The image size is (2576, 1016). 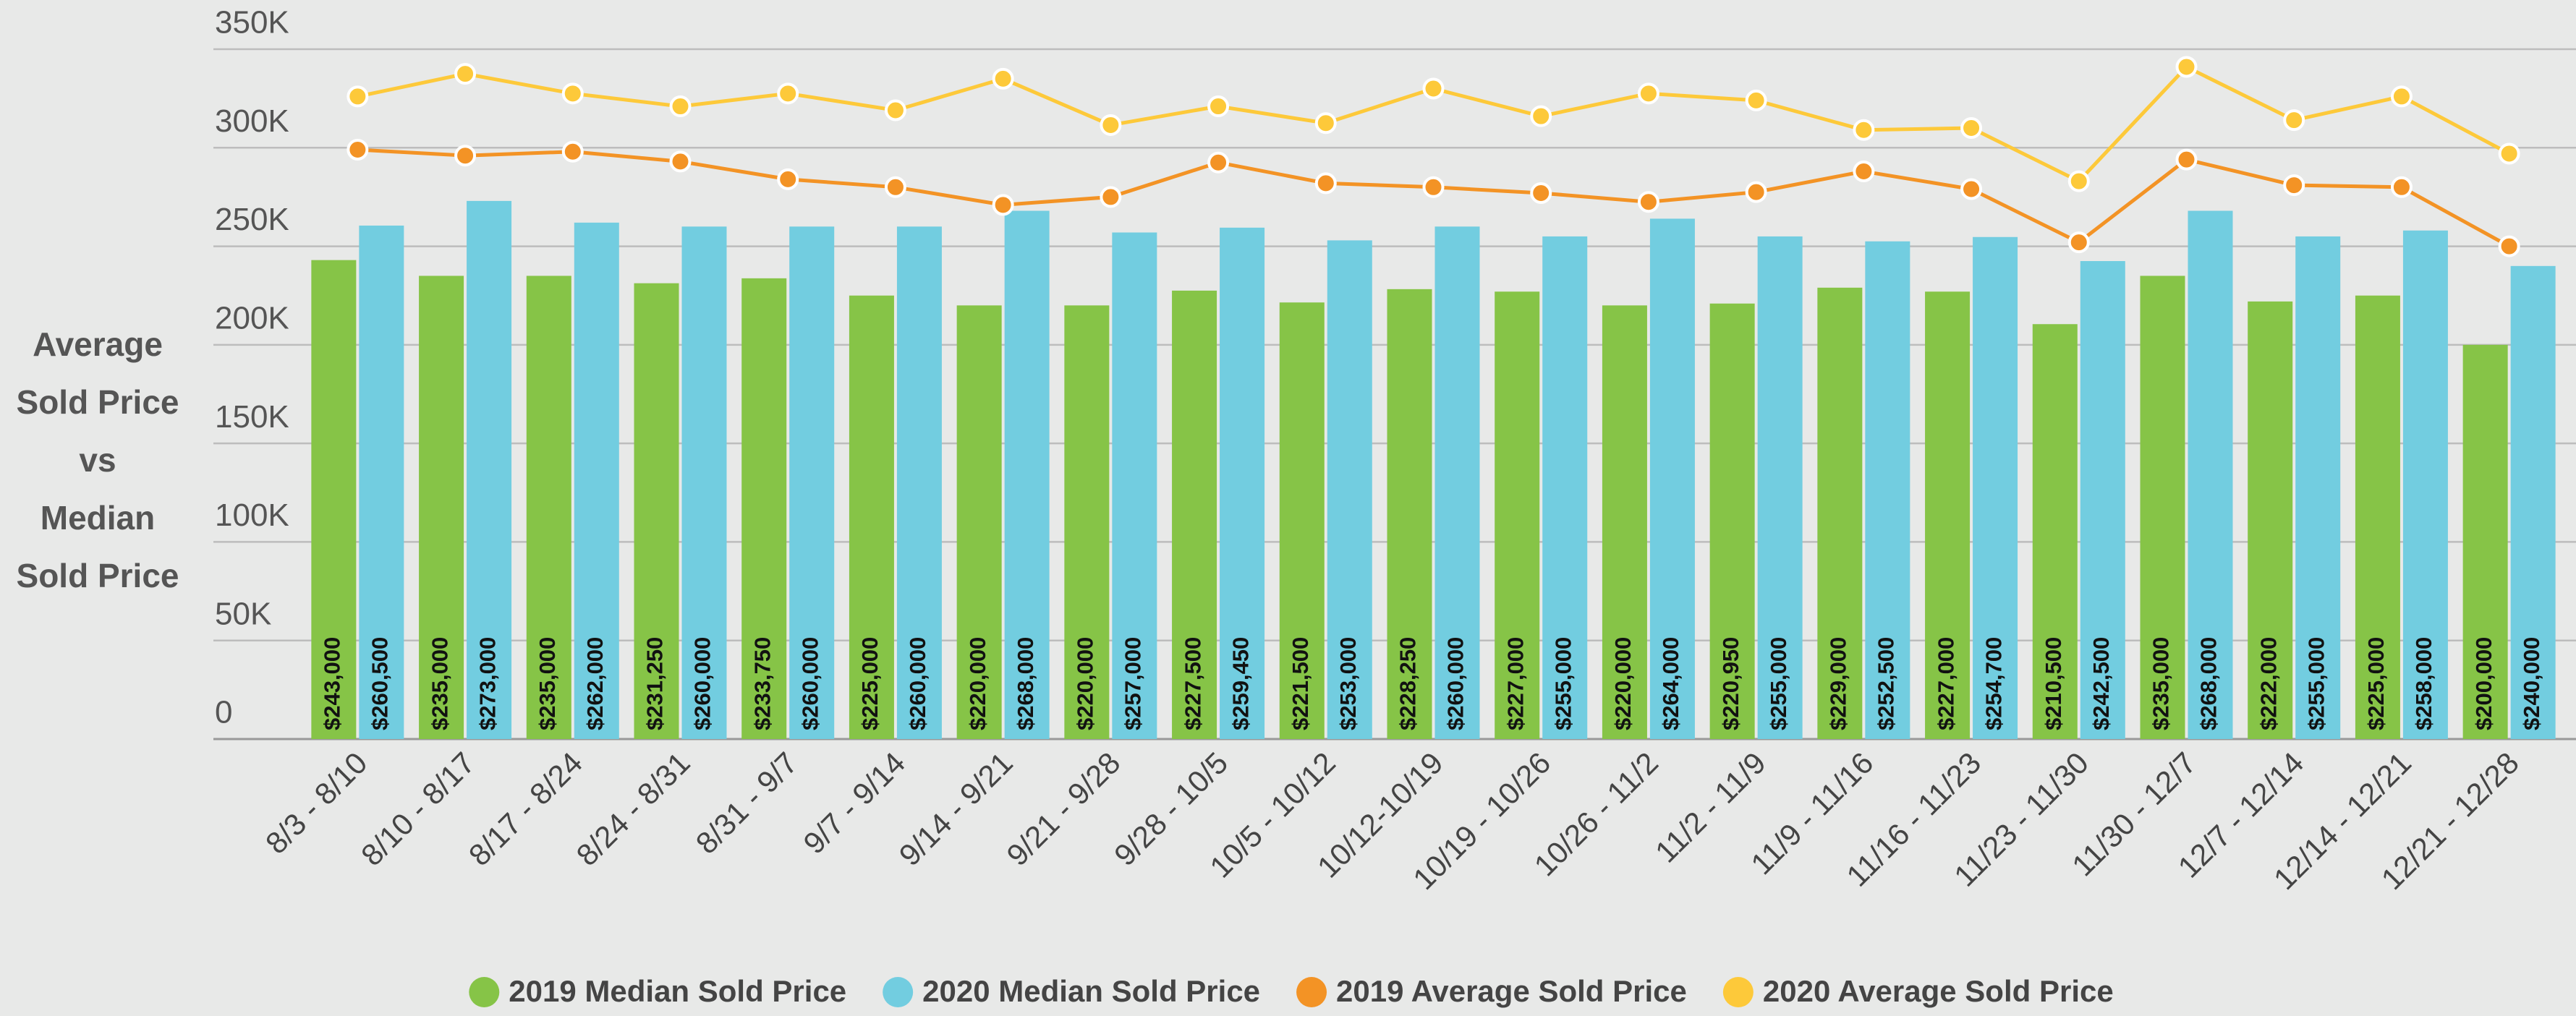 What do you see at coordinates (595, 684) in the screenshot?
I see `value-label: $262,000` at bounding box center [595, 684].